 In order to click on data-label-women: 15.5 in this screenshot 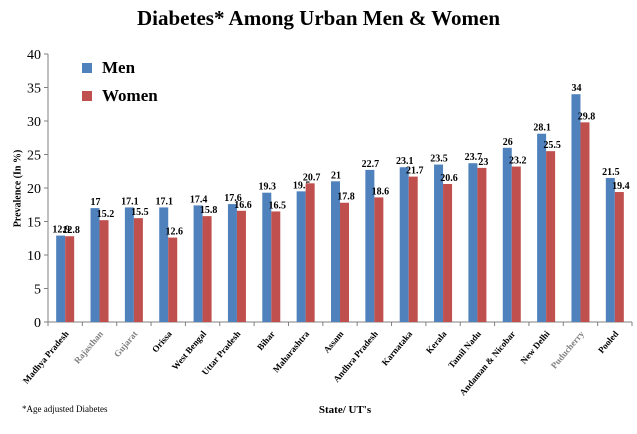, I will do `click(140, 212)`.